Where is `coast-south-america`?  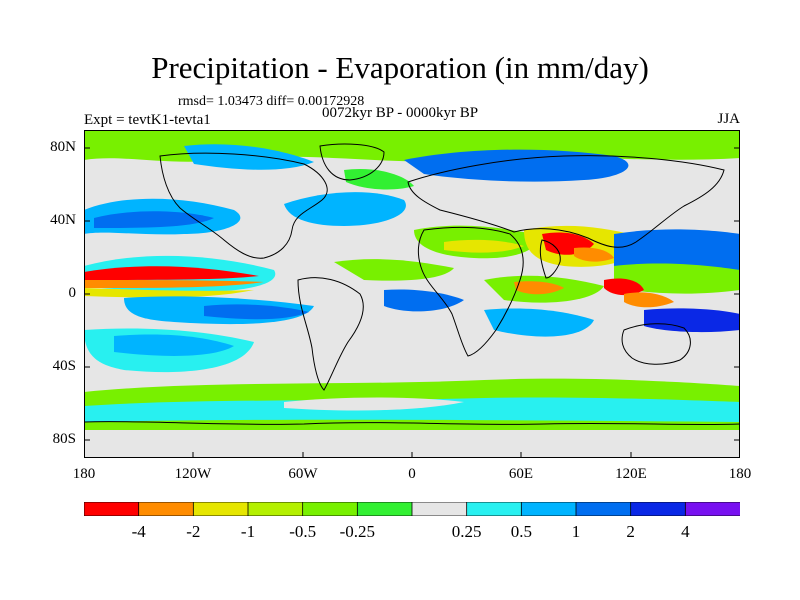
coast-south-america is located at coordinates (330, 334).